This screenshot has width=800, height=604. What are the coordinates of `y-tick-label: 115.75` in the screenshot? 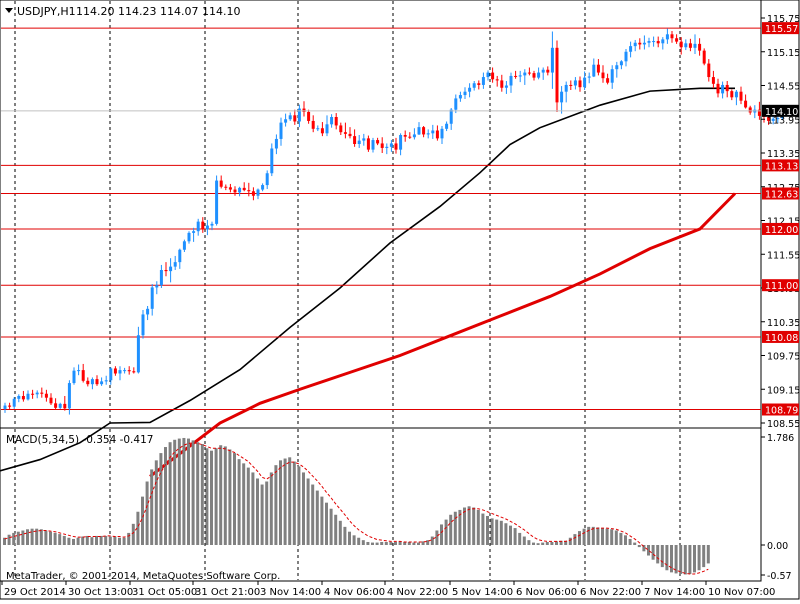 It's located at (783, 19).